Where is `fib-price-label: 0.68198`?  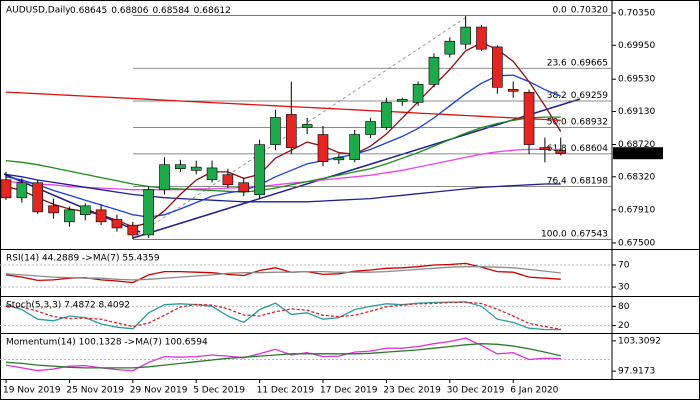
fib-price-label: 0.68198 is located at coordinates (589, 181).